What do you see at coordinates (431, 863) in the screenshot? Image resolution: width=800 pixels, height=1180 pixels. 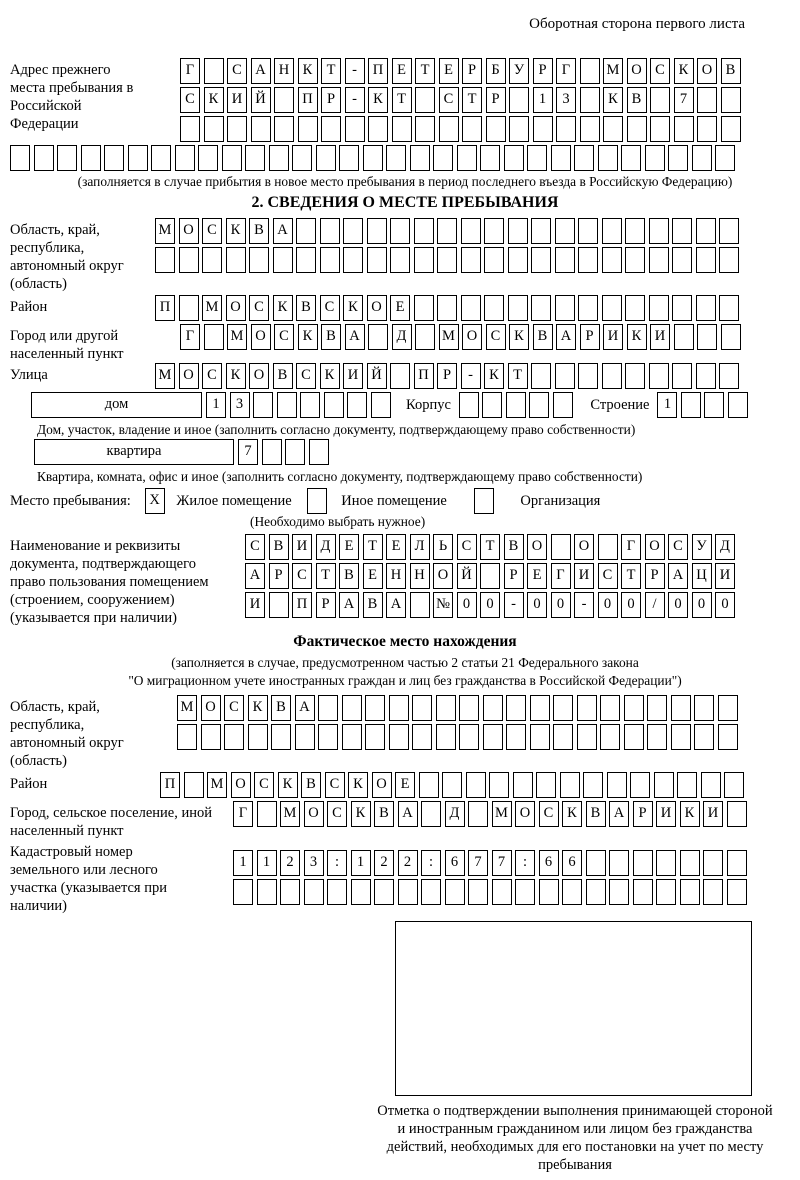 I see `char-box: :` at bounding box center [431, 863].